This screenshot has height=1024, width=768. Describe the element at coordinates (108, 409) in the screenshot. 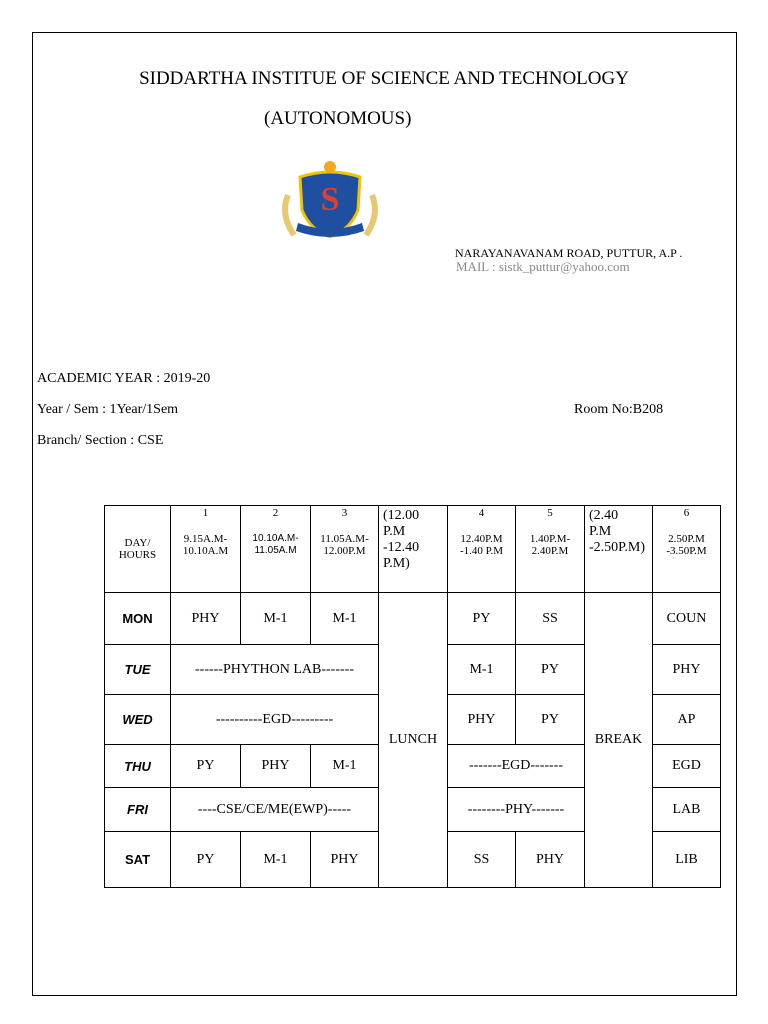

I see `year-sem: Year / Sem : 1Year/1Sem` at that location.